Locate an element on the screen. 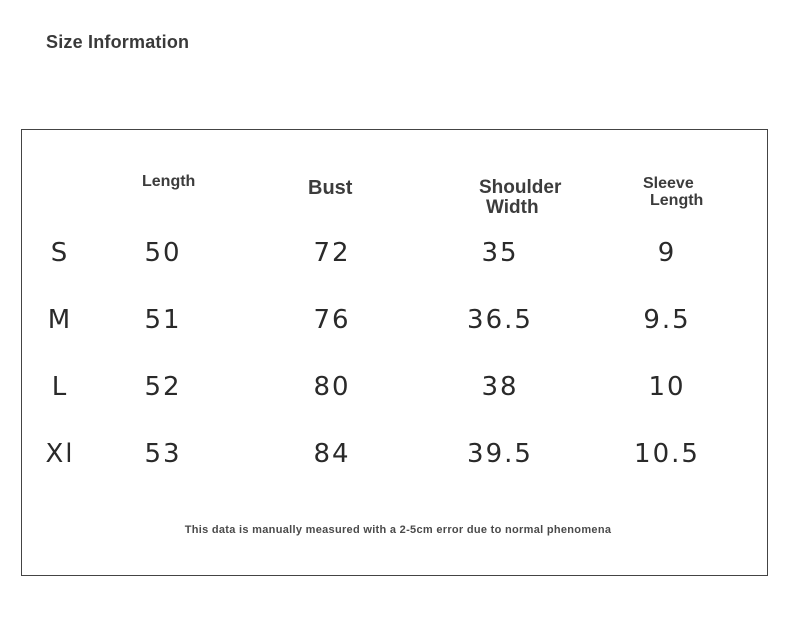 The image size is (790, 627). cell-length: 53 is located at coordinates (163, 454).